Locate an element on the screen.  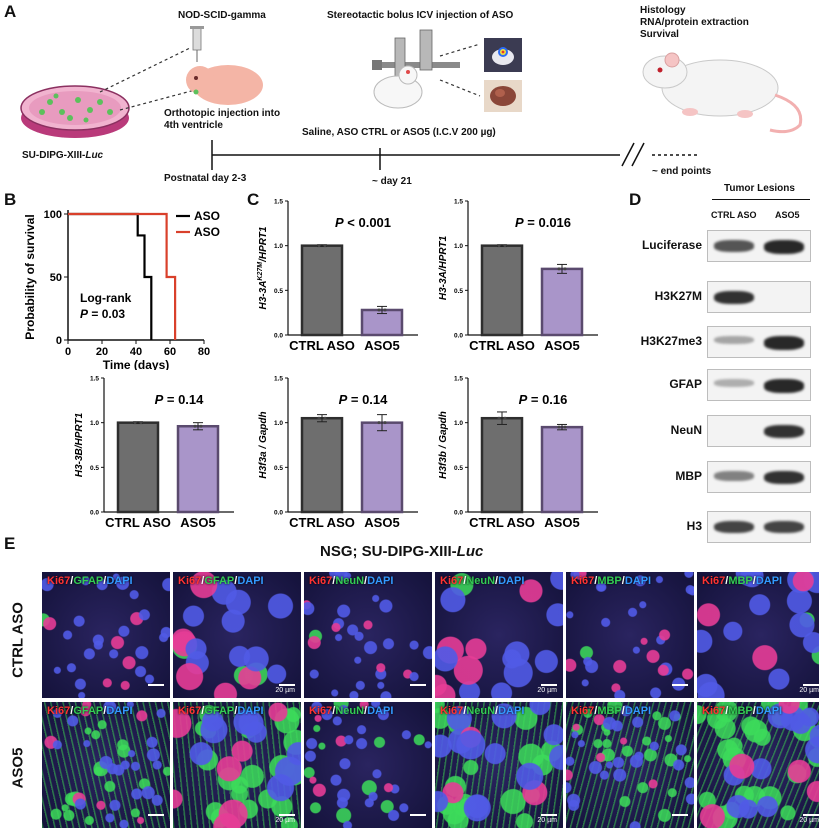
bar-p-value: P = 0.16 is located at coordinates (543, 399).